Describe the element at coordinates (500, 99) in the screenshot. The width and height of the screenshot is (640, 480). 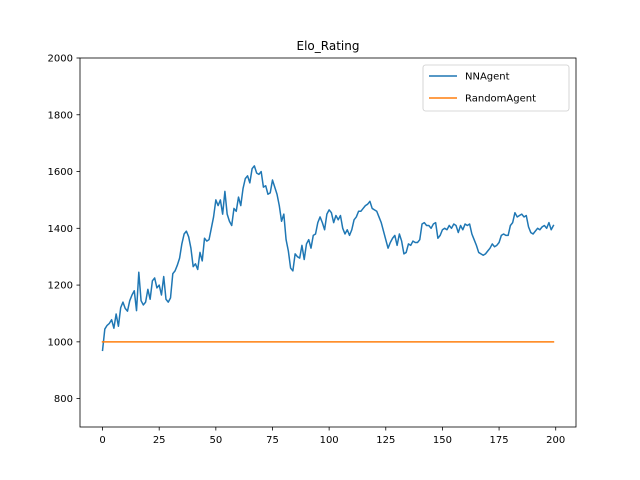
I see `legend-label-randomagent: RandomAgent` at that location.